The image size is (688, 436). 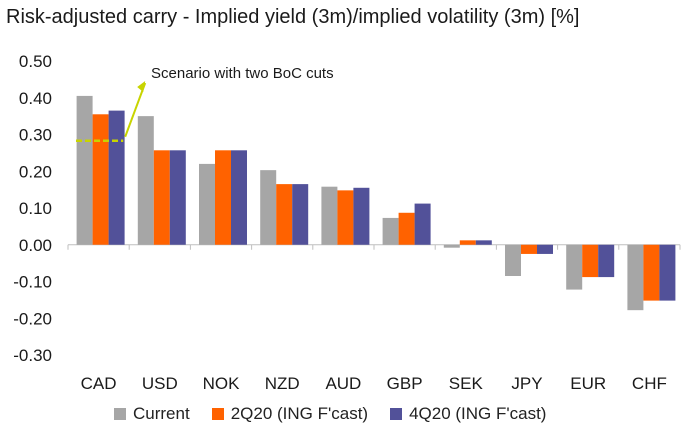 What do you see at coordinates (35, 208) in the screenshot?
I see `y-tick-label: 0.10` at bounding box center [35, 208].